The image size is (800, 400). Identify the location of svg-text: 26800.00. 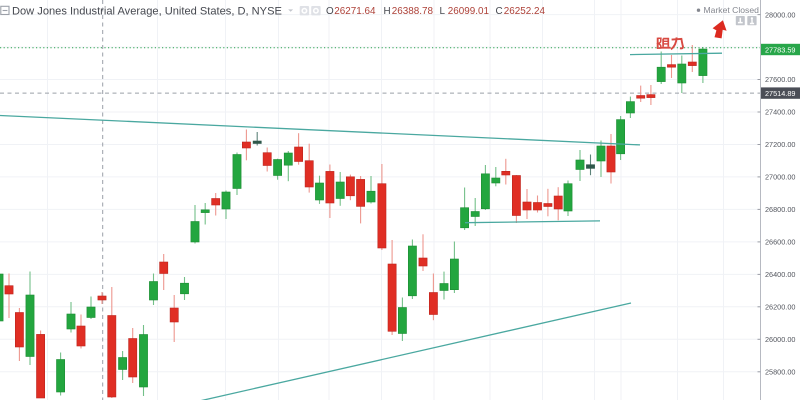
(780, 209).